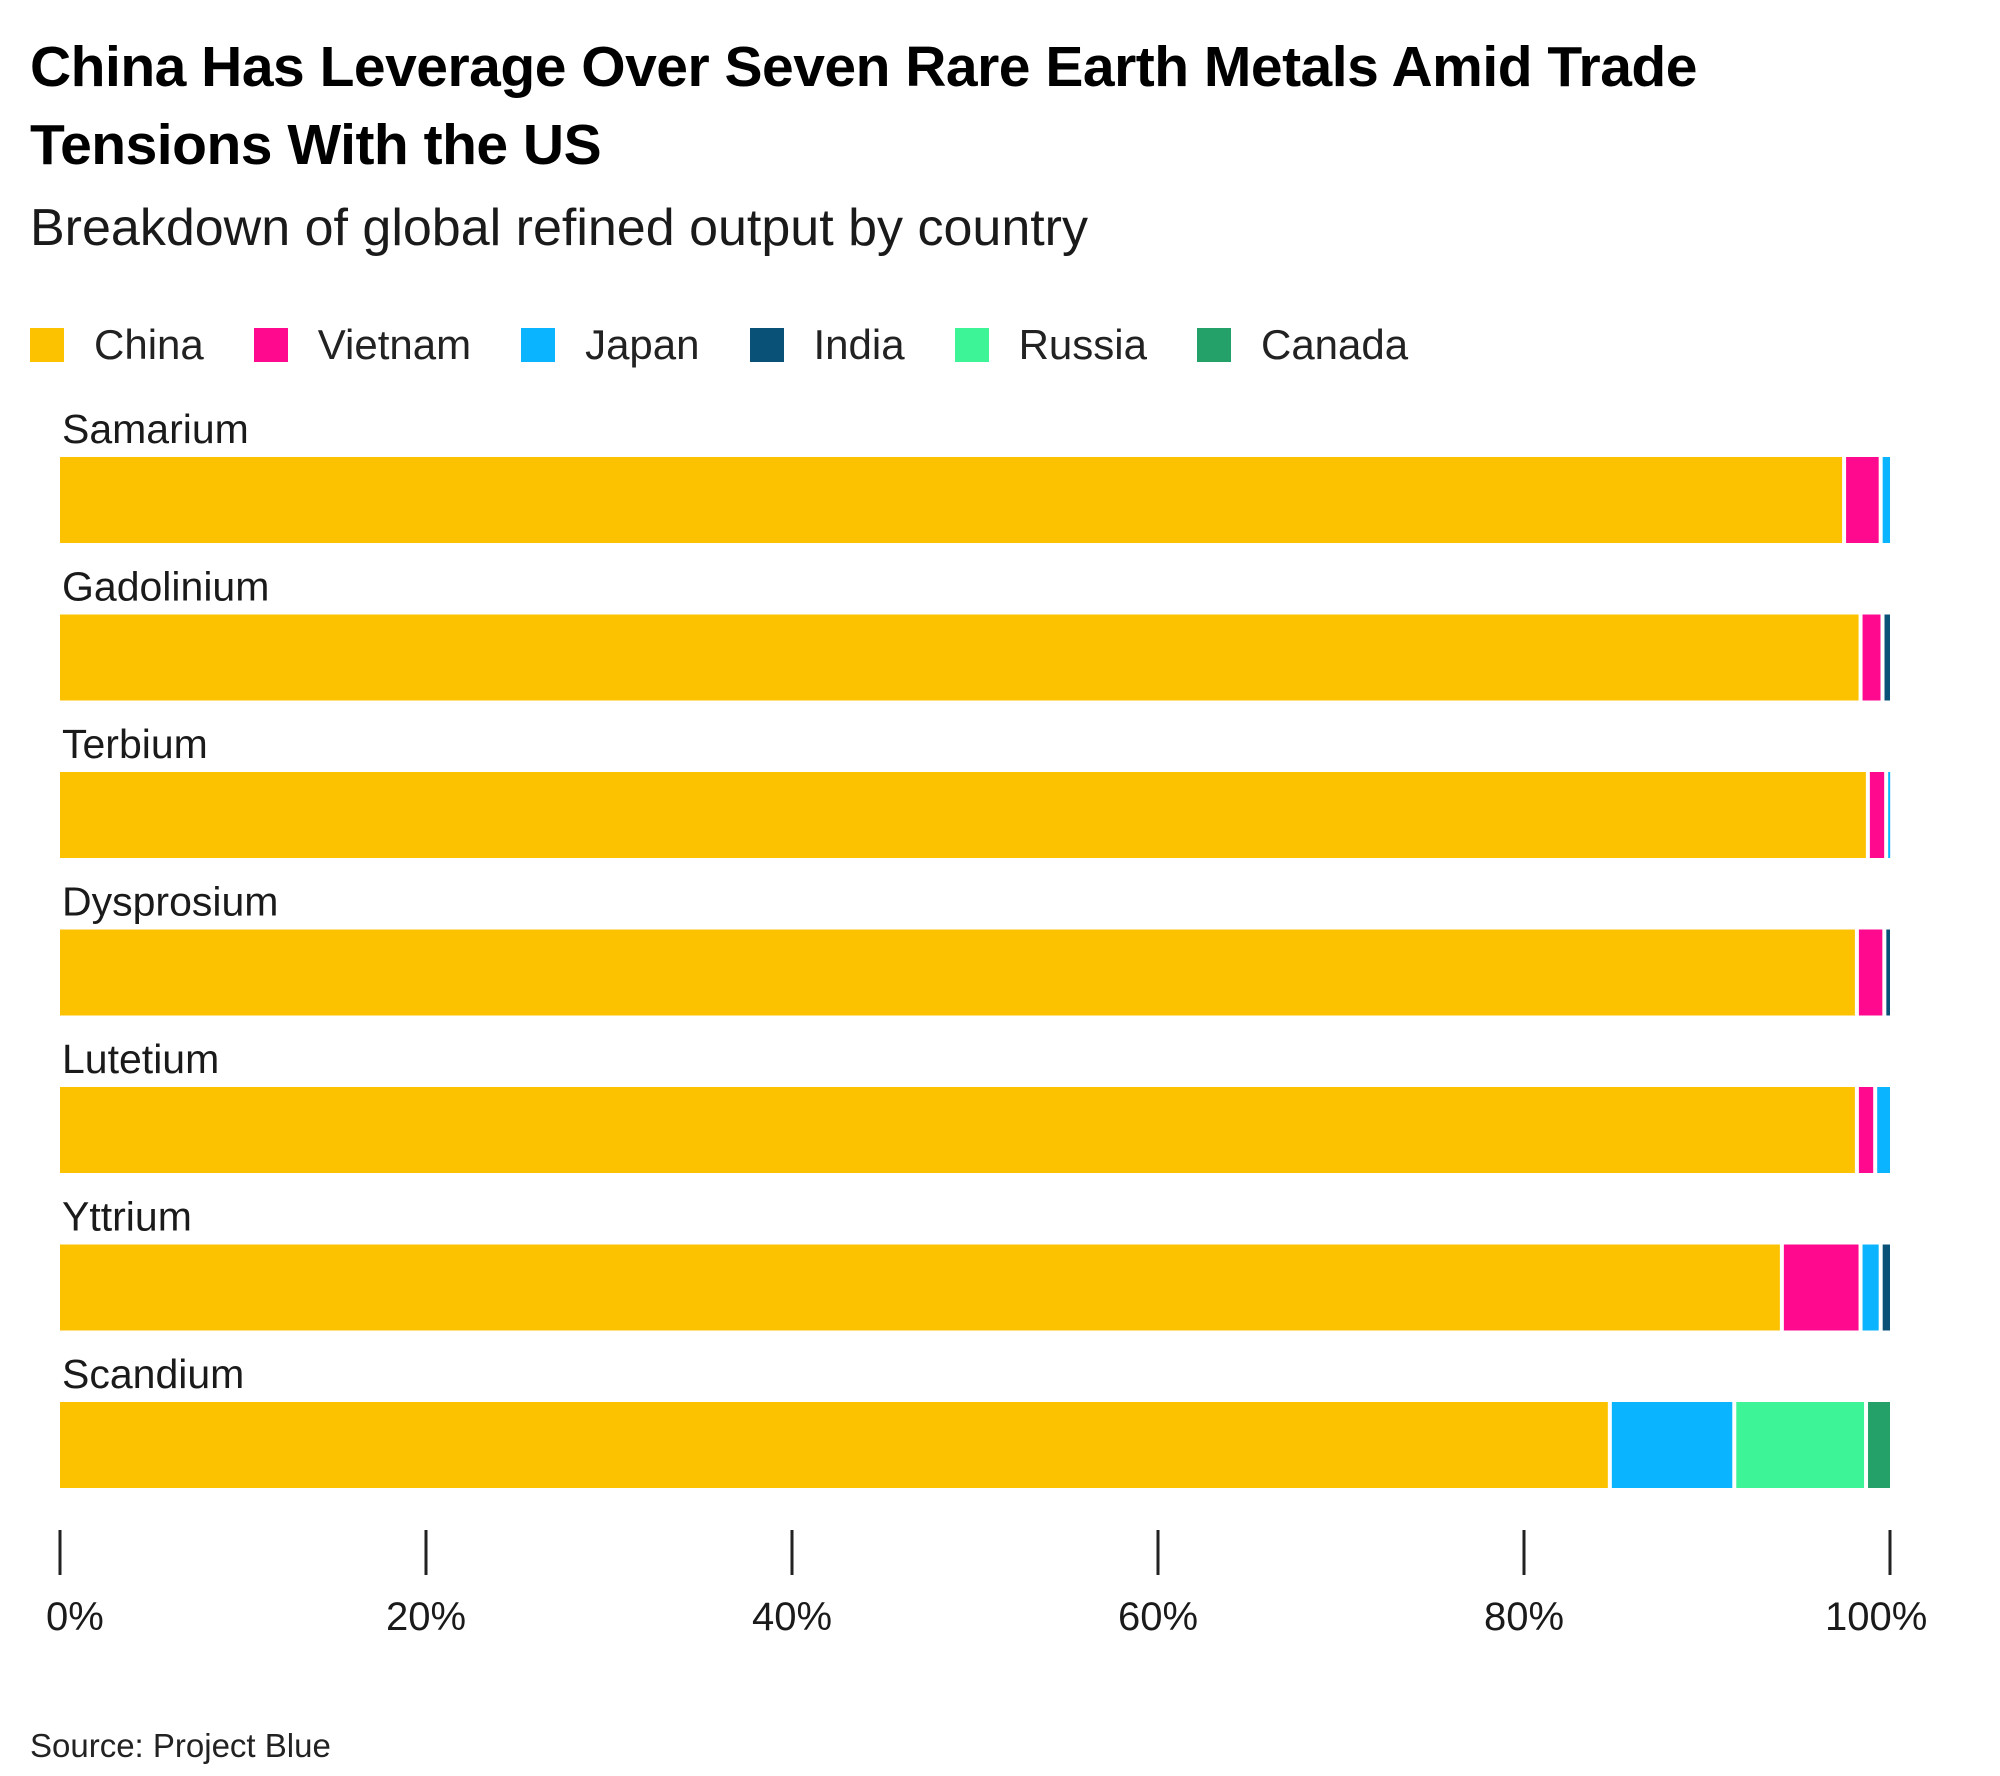 The width and height of the screenshot is (2000, 1776). Describe the element at coordinates (1870, 972) in the screenshot. I see `bar-dysprosium-vietnam` at that location.